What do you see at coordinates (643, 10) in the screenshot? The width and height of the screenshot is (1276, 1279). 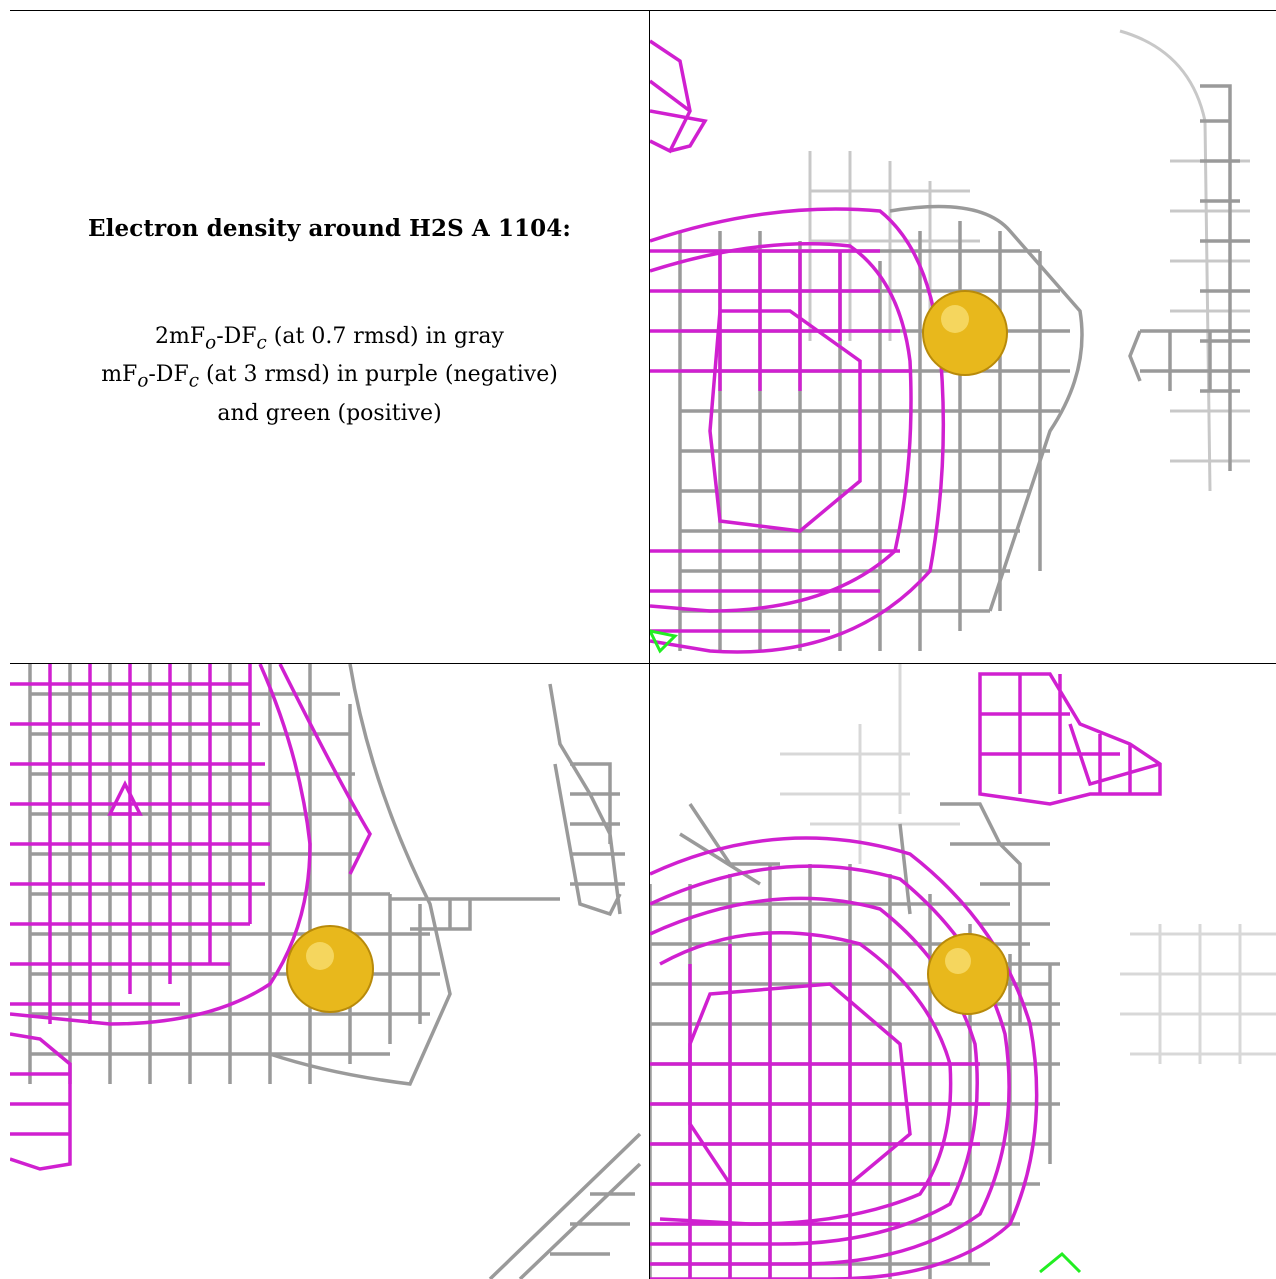 I see `table-border-top` at bounding box center [643, 10].